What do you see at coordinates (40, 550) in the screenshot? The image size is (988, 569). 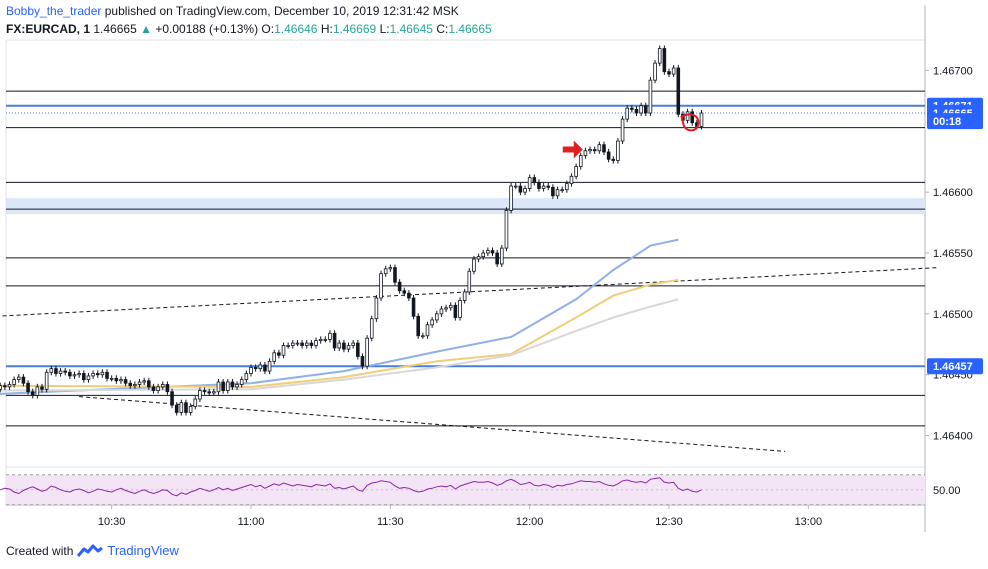 I see `created-with-text: Created with` at bounding box center [40, 550].